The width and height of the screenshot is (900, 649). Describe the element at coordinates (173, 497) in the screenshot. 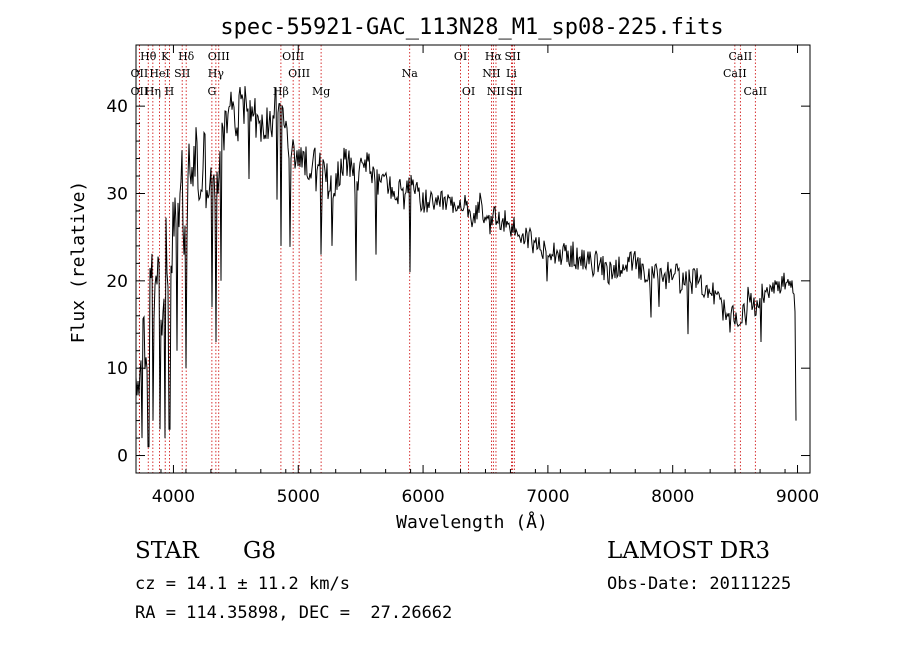

I see `x-tick-label: 4000` at that location.